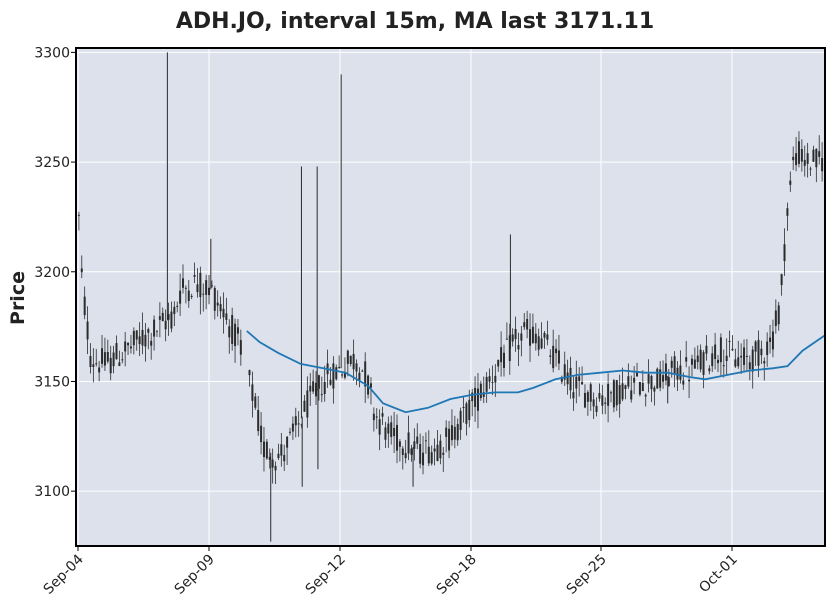 Image resolution: width=835 pixels, height=609 pixels. What do you see at coordinates (326, 575) in the screenshot?
I see `x-tick-label: Sep-12` at bounding box center [326, 575].